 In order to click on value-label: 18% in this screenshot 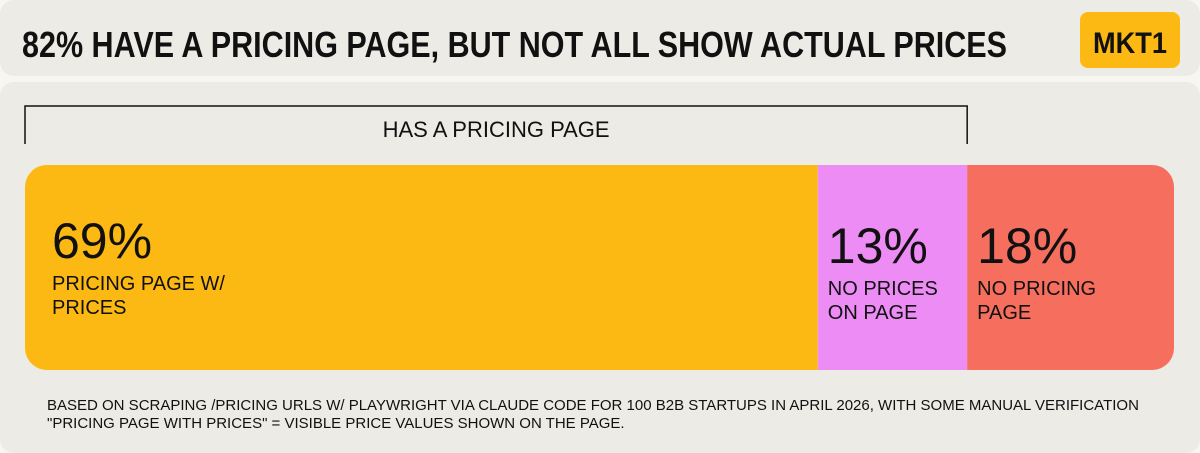, I will do `click(1027, 246)`.